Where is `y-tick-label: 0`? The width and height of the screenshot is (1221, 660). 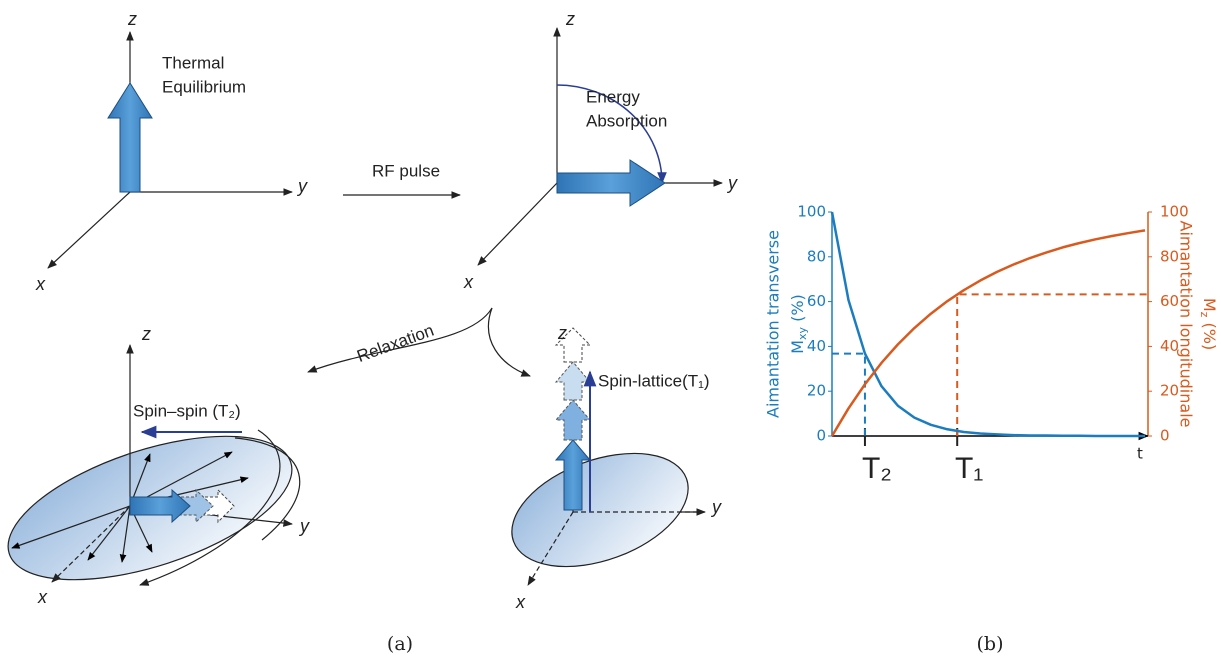
y-tick-label: 0 is located at coordinates (821, 436).